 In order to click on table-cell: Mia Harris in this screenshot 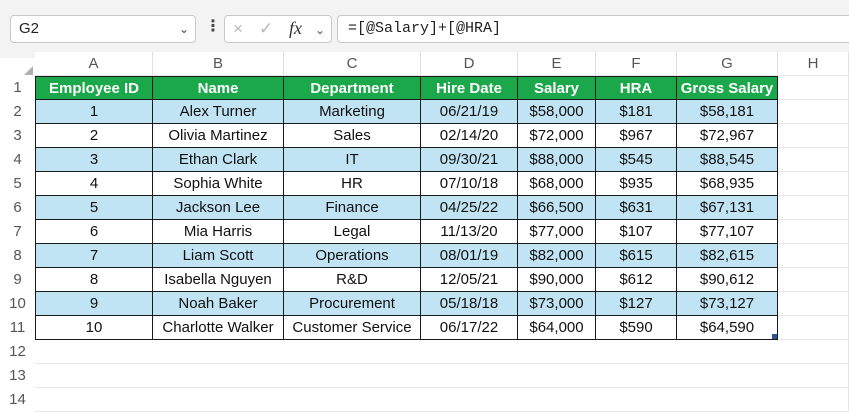, I will do `click(218, 232)`.